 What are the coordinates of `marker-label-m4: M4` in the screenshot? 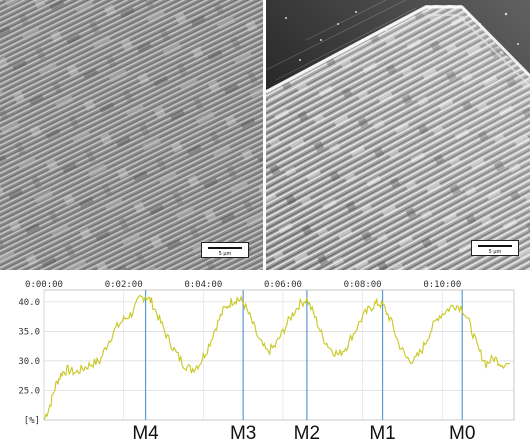 It's located at (145, 431).